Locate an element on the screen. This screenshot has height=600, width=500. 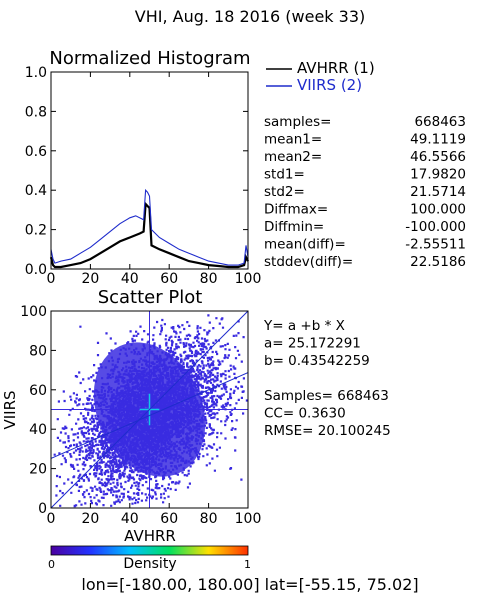
stat-value: -100.000 is located at coordinates (435, 227).